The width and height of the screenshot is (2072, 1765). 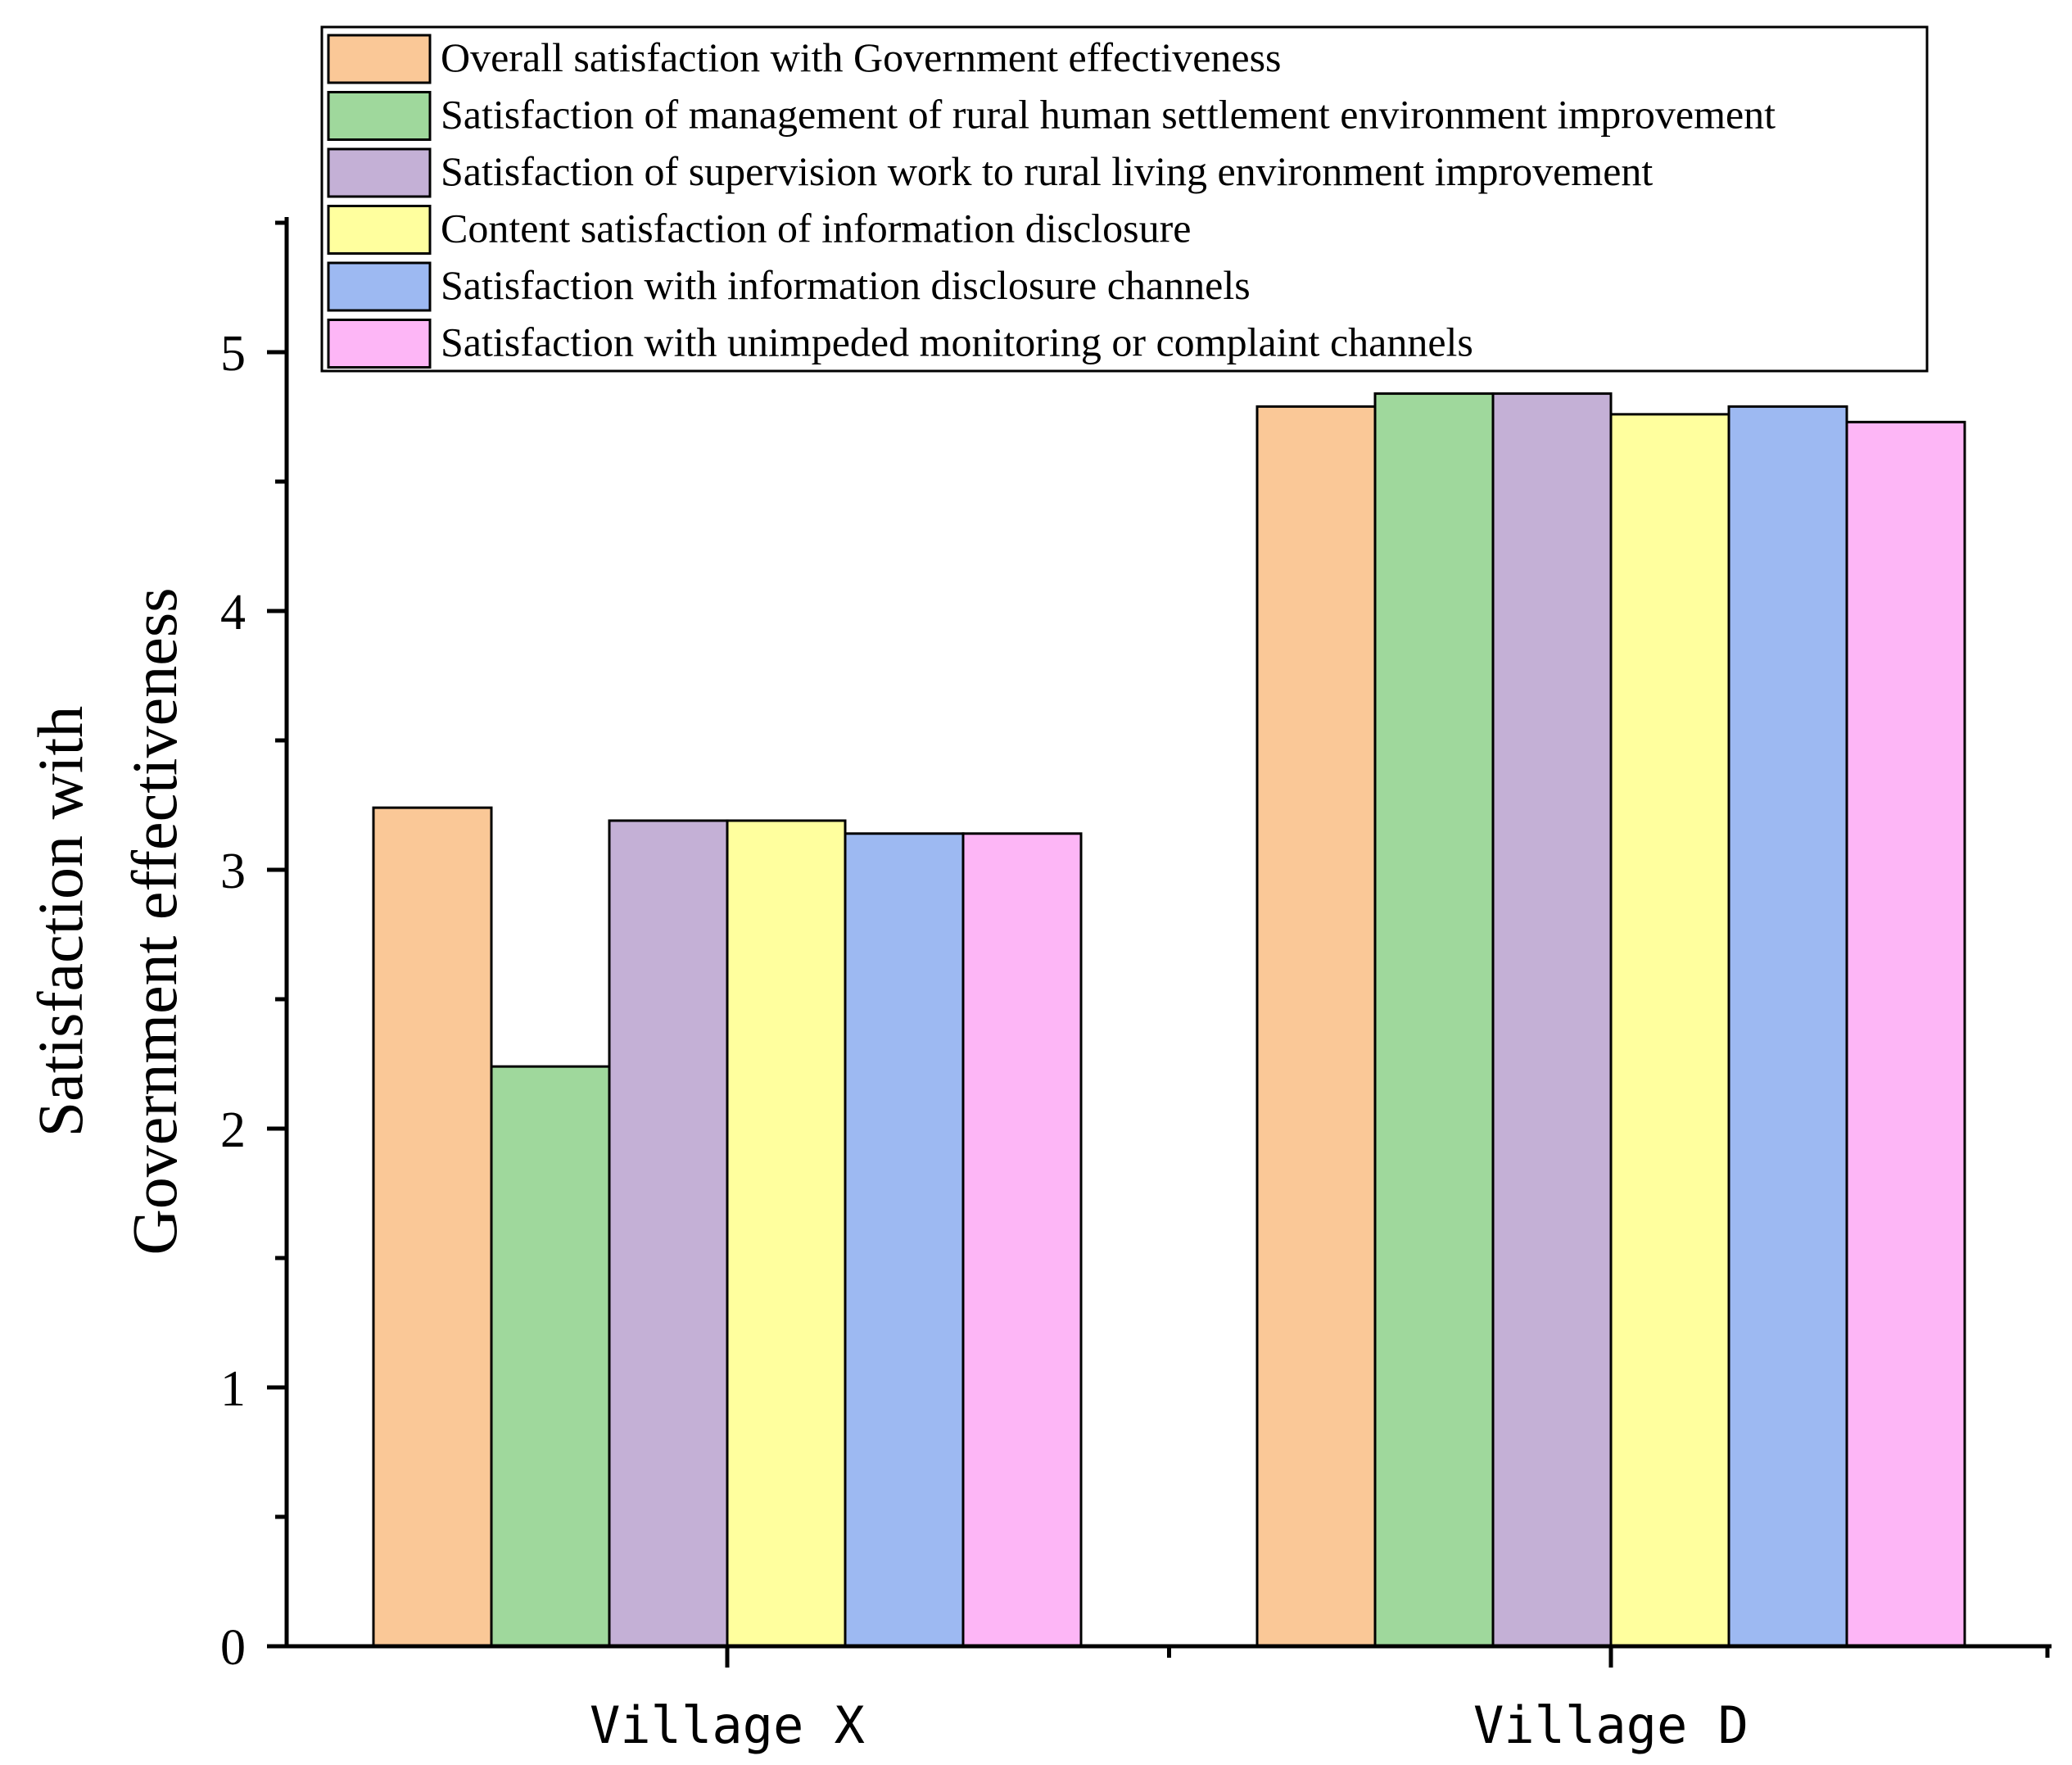 I want to click on bar-5-village-d, so click(x=1787, y=1026).